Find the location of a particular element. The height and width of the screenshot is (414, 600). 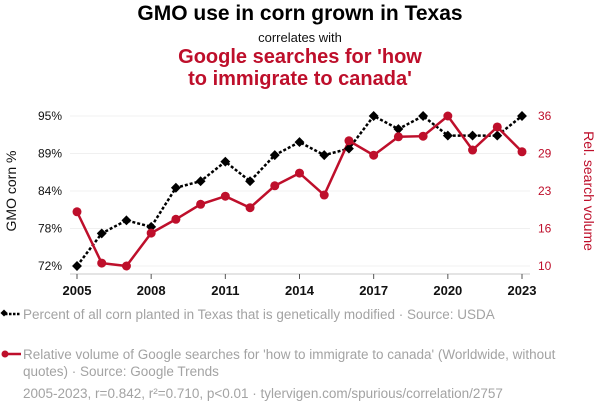

y-axis-right-title: Rel. search volume is located at coordinates (589, 191).